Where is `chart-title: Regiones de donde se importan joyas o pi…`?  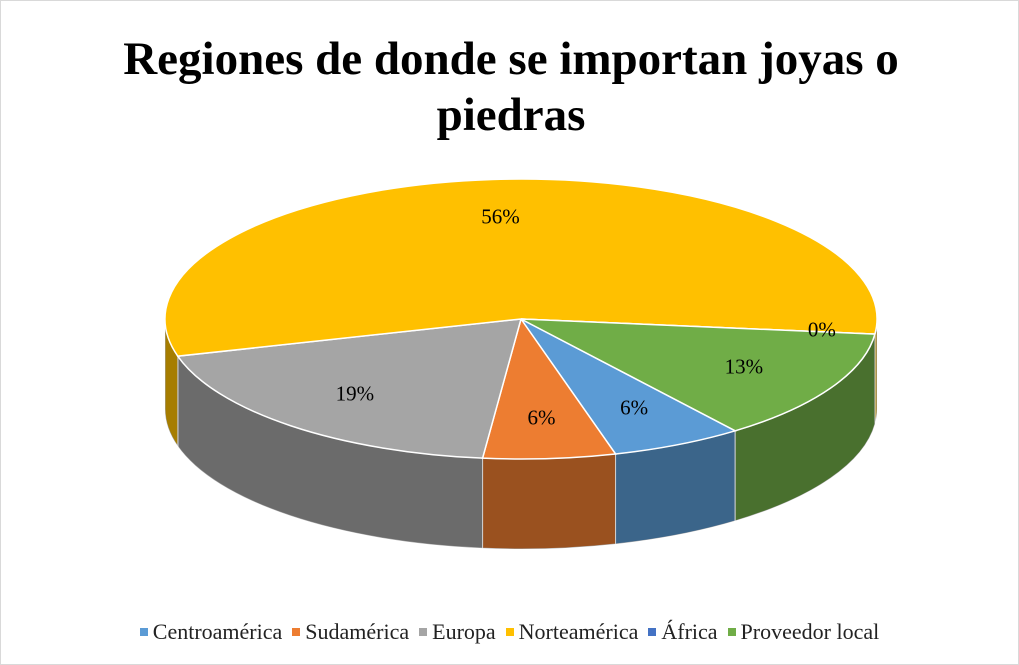 chart-title: Regiones de donde se importan joyas o pi… is located at coordinates (511, 87).